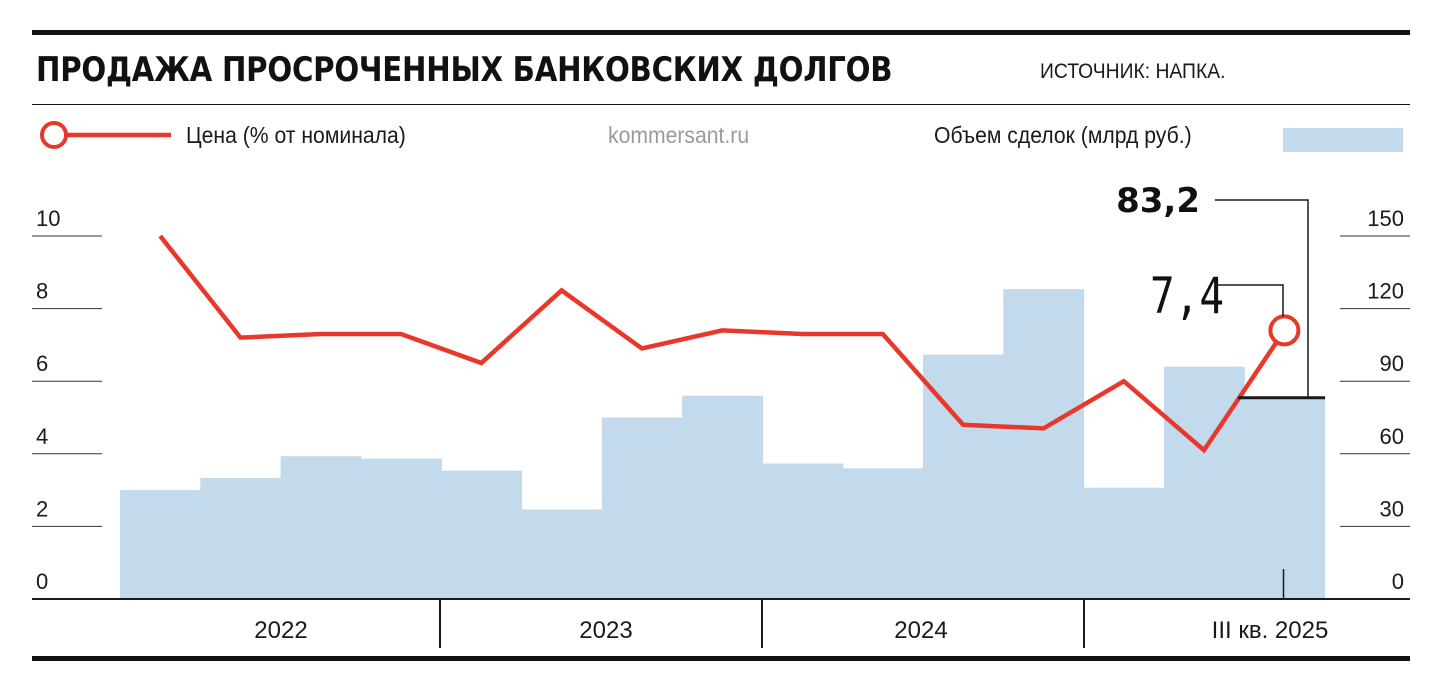 Image resolution: width=1440 pixels, height=693 pixels. I want to click on right-tick-label: 60, so click(1392, 436).